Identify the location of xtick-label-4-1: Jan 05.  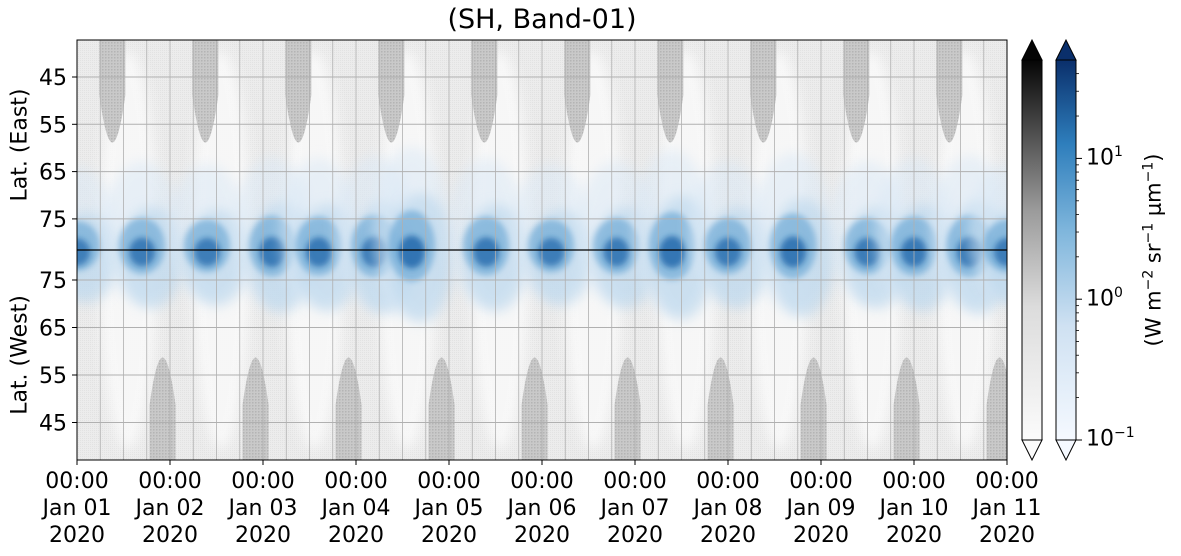
(448, 508).